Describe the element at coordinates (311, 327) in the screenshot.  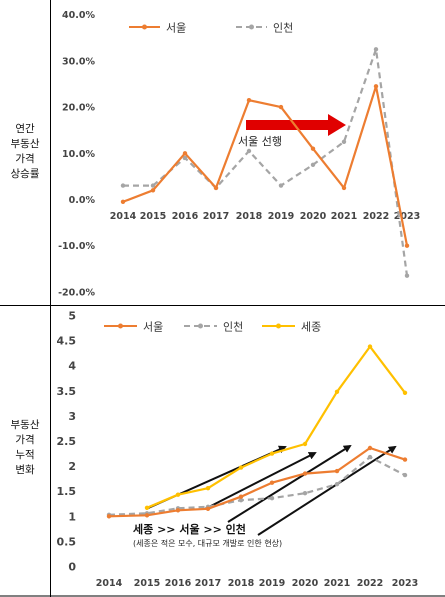
I see `legend-label-sejong: 세종` at that location.